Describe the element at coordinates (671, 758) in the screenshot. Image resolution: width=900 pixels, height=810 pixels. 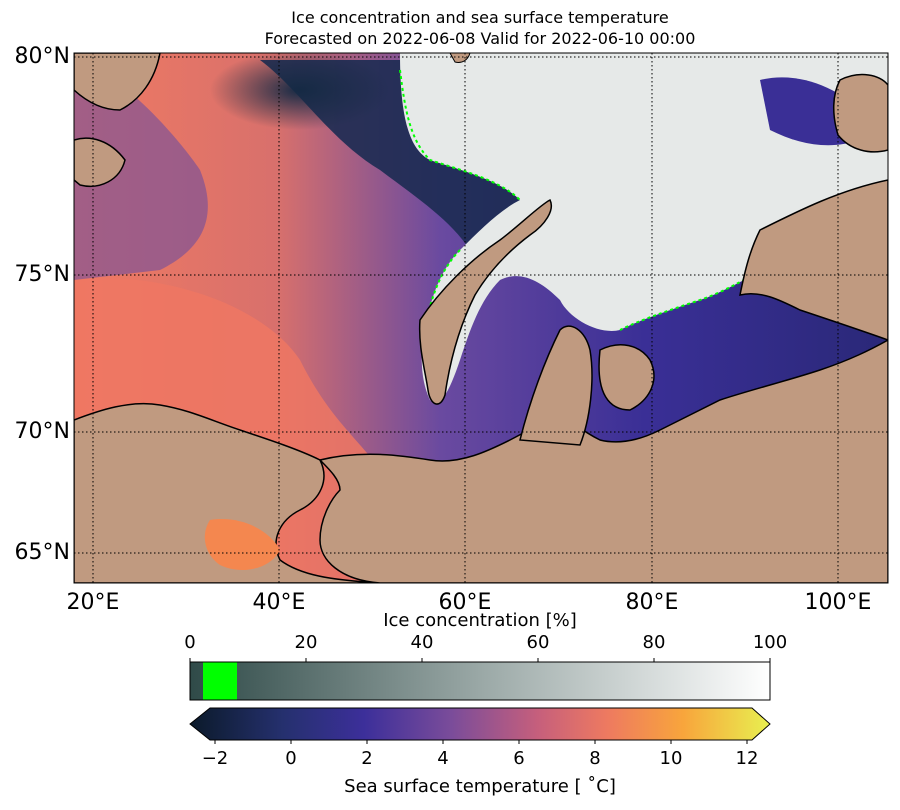
I see `sst-tick-10: 10` at that location.